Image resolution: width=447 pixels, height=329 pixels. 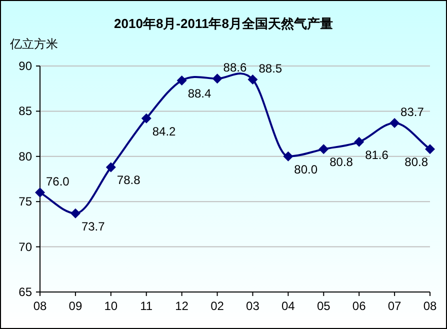 What do you see at coordinates (25, 201) in the screenshot?
I see `y-tick-label: 75` at bounding box center [25, 201].